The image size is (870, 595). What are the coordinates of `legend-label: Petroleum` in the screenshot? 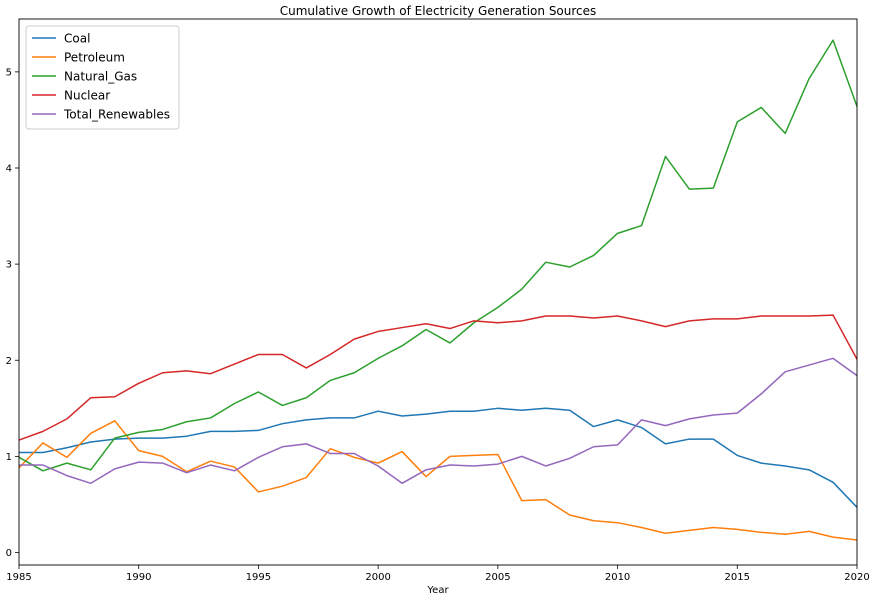 It's located at (94, 58).